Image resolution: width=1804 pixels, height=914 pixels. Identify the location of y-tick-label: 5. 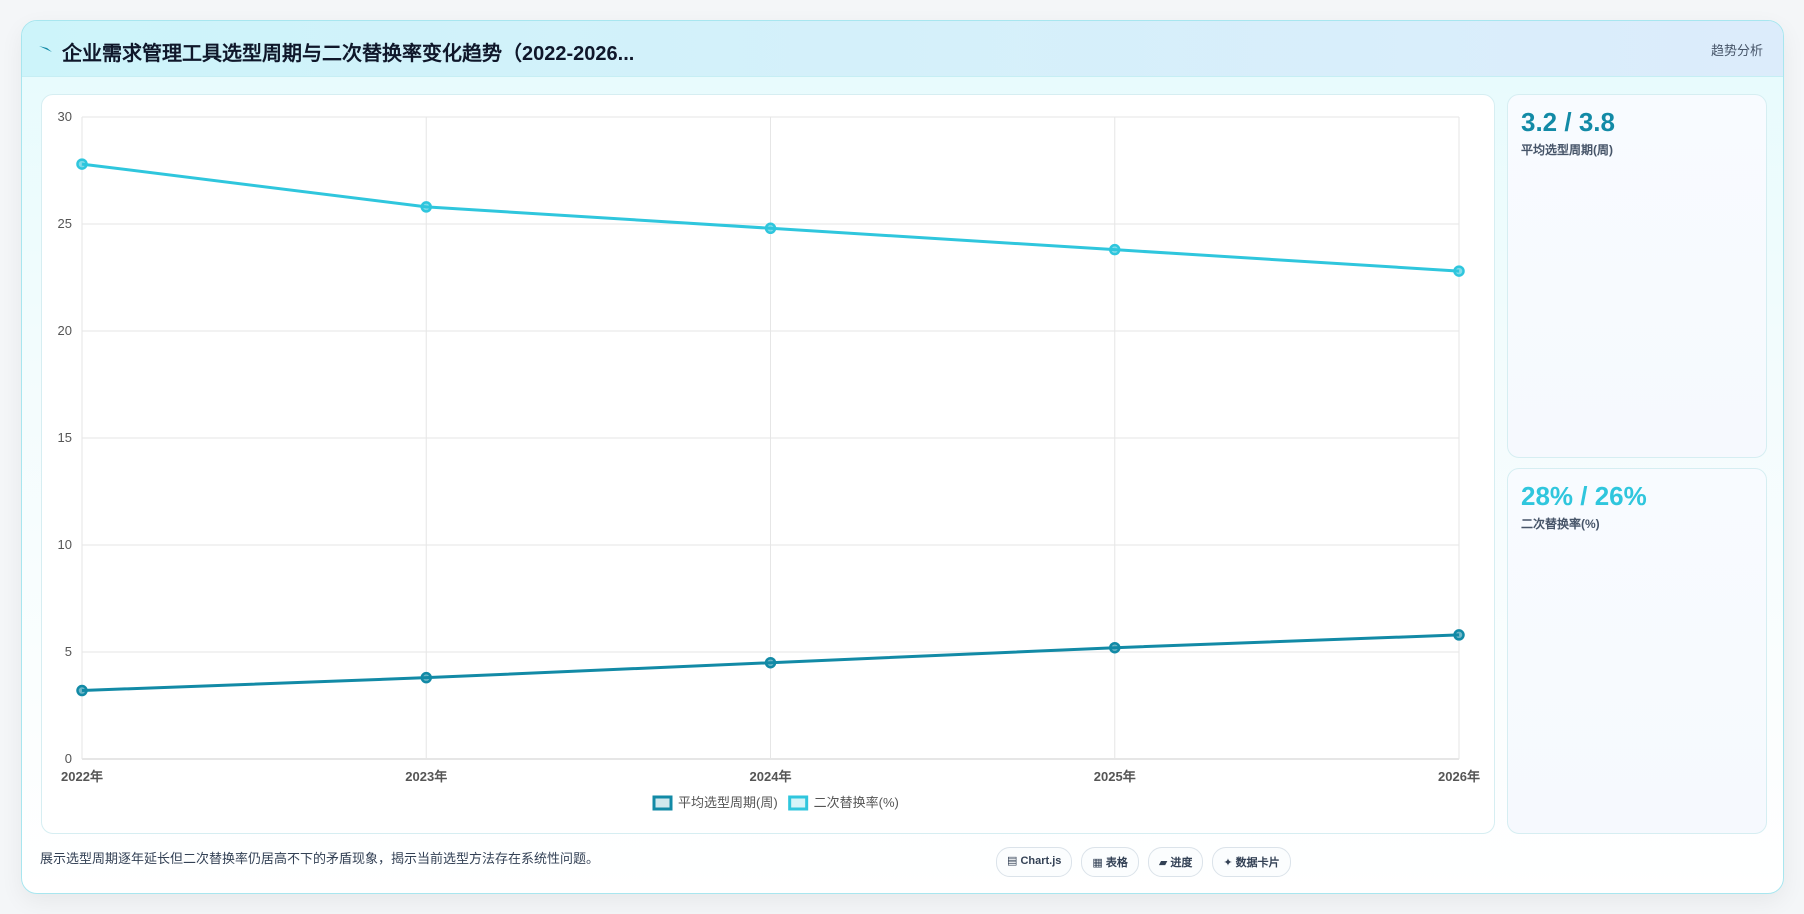
(68, 651).